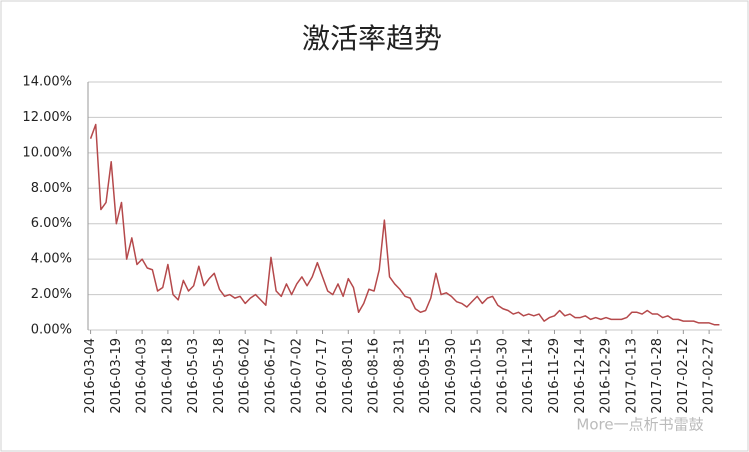 This screenshot has height=452, width=749. What do you see at coordinates (683, 376) in the screenshot?
I see `x-tick-label: 2017-02-12` at bounding box center [683, 376].